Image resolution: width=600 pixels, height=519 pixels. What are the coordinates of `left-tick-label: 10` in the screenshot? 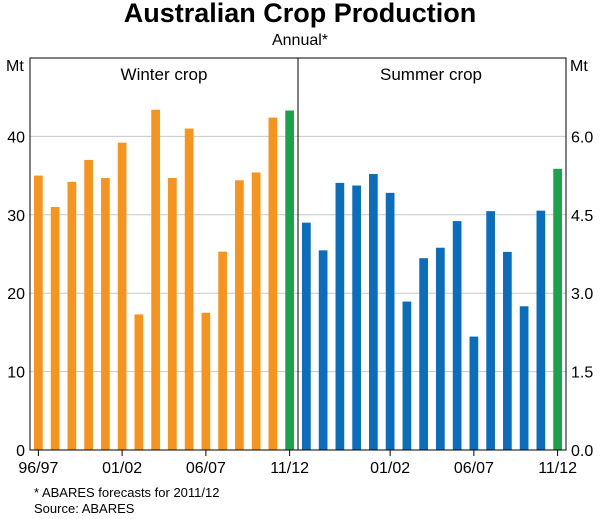 It's located at (16, 373).